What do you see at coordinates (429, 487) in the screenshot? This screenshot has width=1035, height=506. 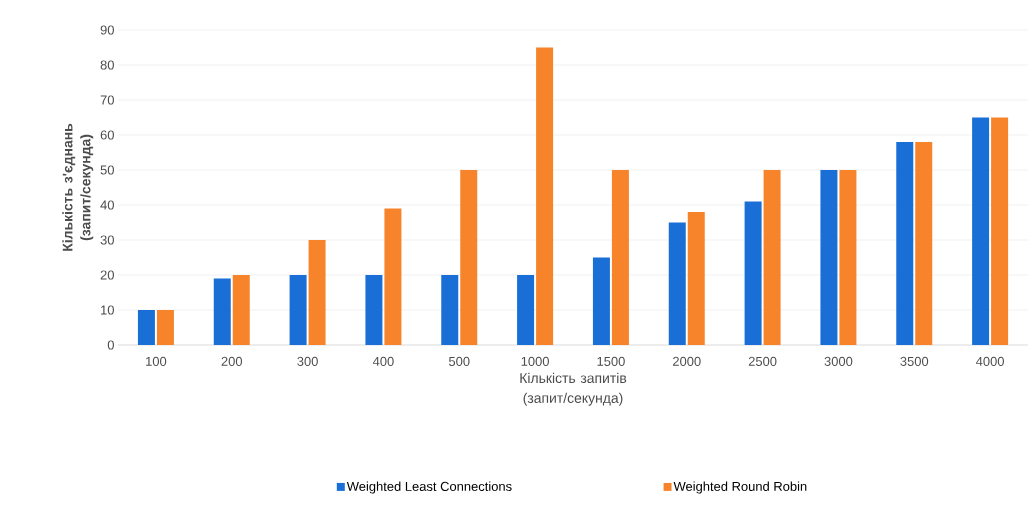 I see `legend-label: Weighted Least Connections` at bounding box center [429, 487].